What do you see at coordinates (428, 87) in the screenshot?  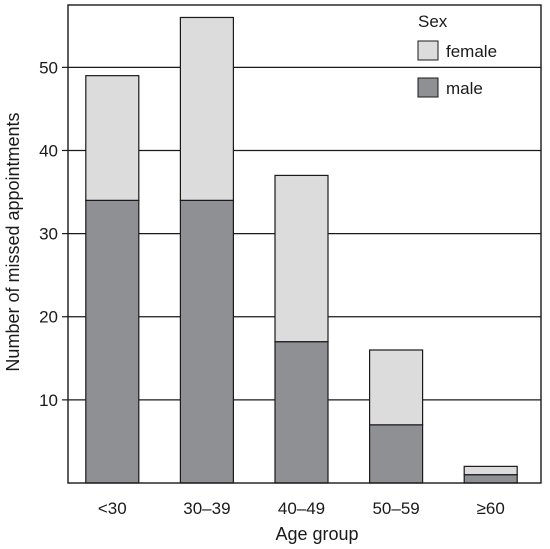 I see `legend-swatch-male` at bounding box center [428, 87].